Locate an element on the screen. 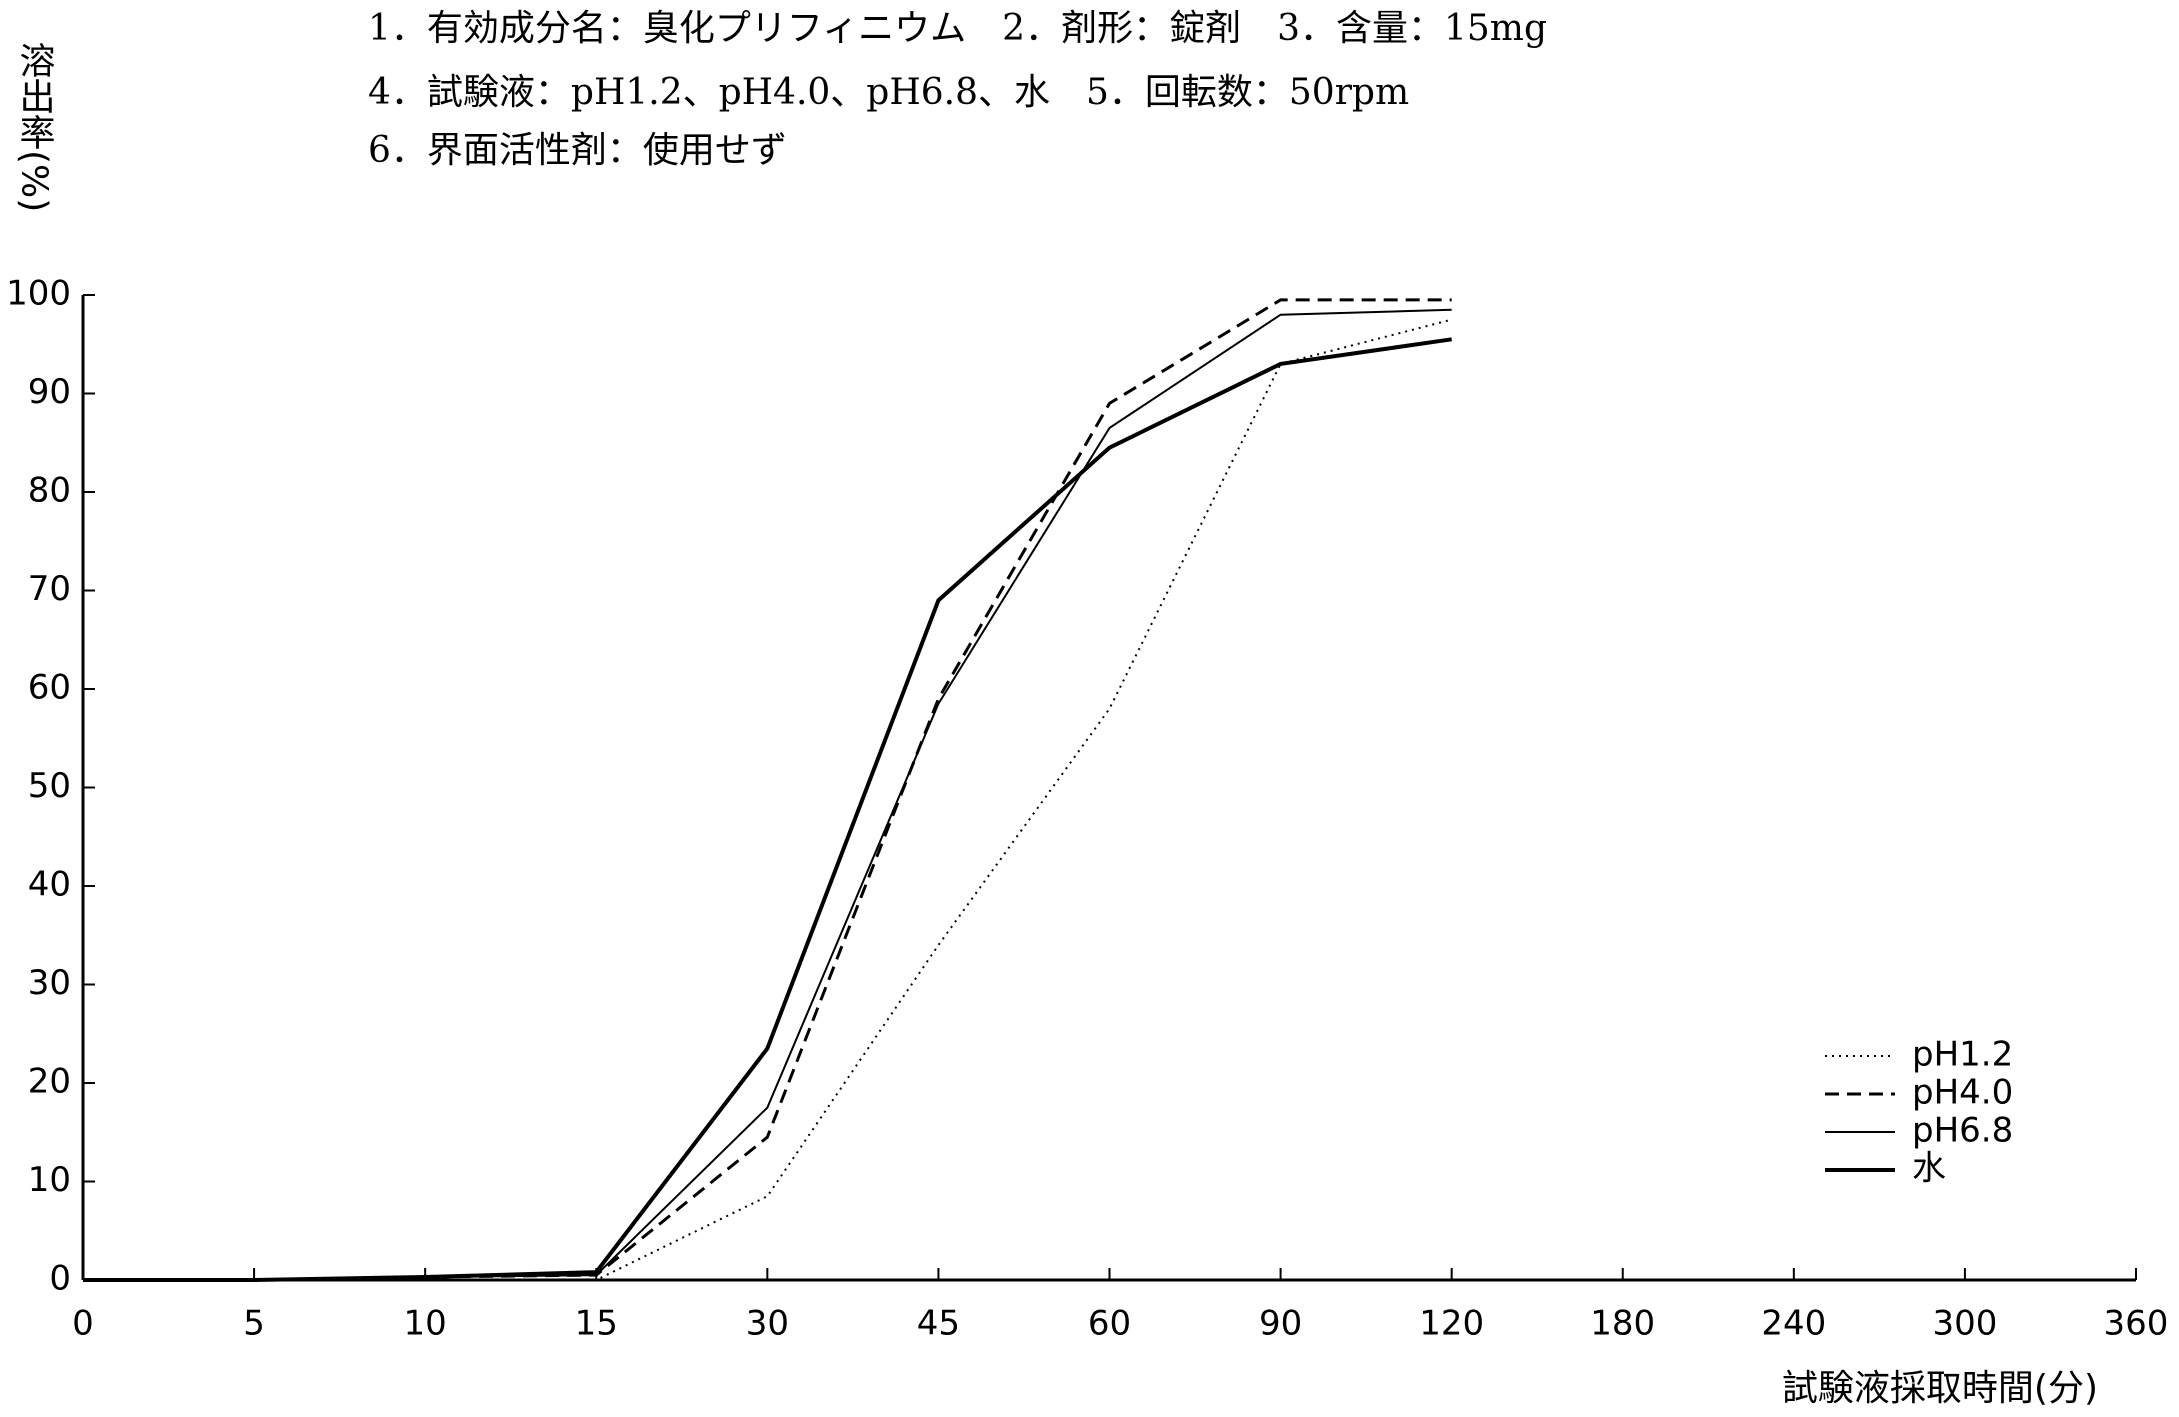  y-tick-label: 40 is located at coordinates (49, 885).